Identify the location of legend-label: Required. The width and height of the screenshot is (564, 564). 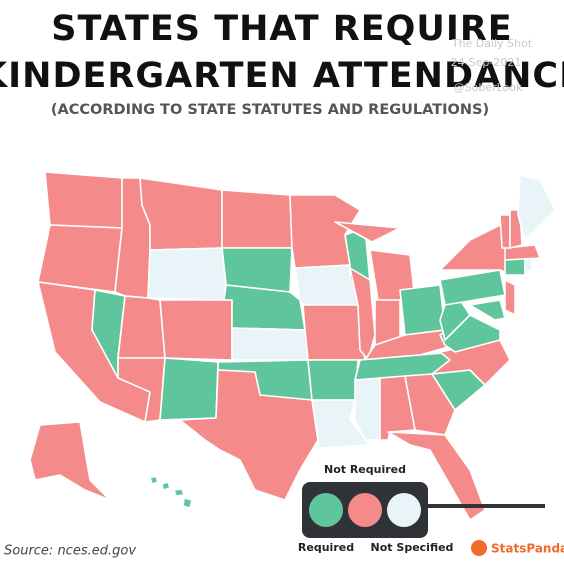
(326, 547).